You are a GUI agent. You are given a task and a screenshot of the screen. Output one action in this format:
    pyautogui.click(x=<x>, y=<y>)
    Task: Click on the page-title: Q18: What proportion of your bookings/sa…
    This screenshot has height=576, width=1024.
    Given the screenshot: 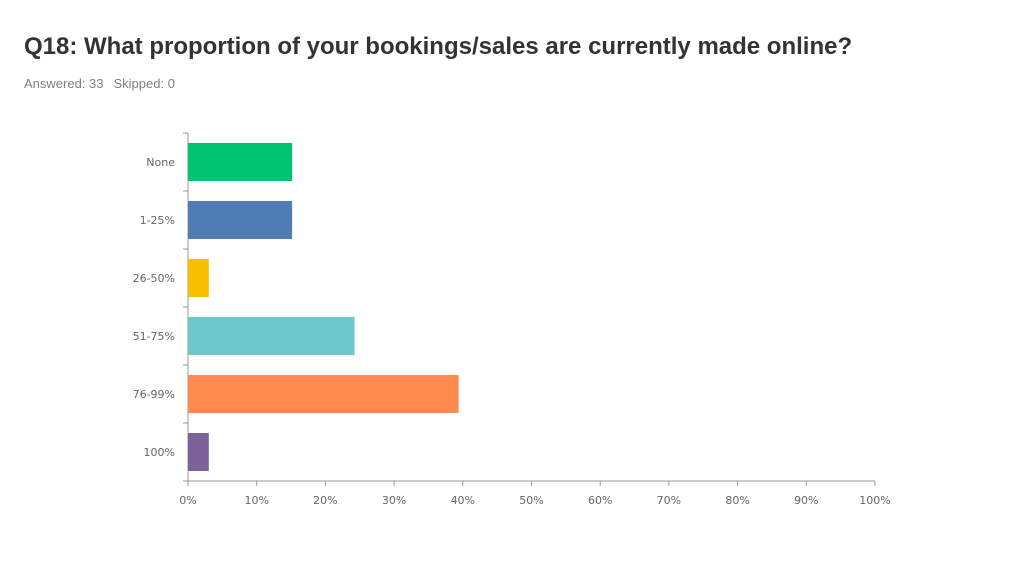 What is the action you would take?
    pyautogui.click(x=438, y=46)
    